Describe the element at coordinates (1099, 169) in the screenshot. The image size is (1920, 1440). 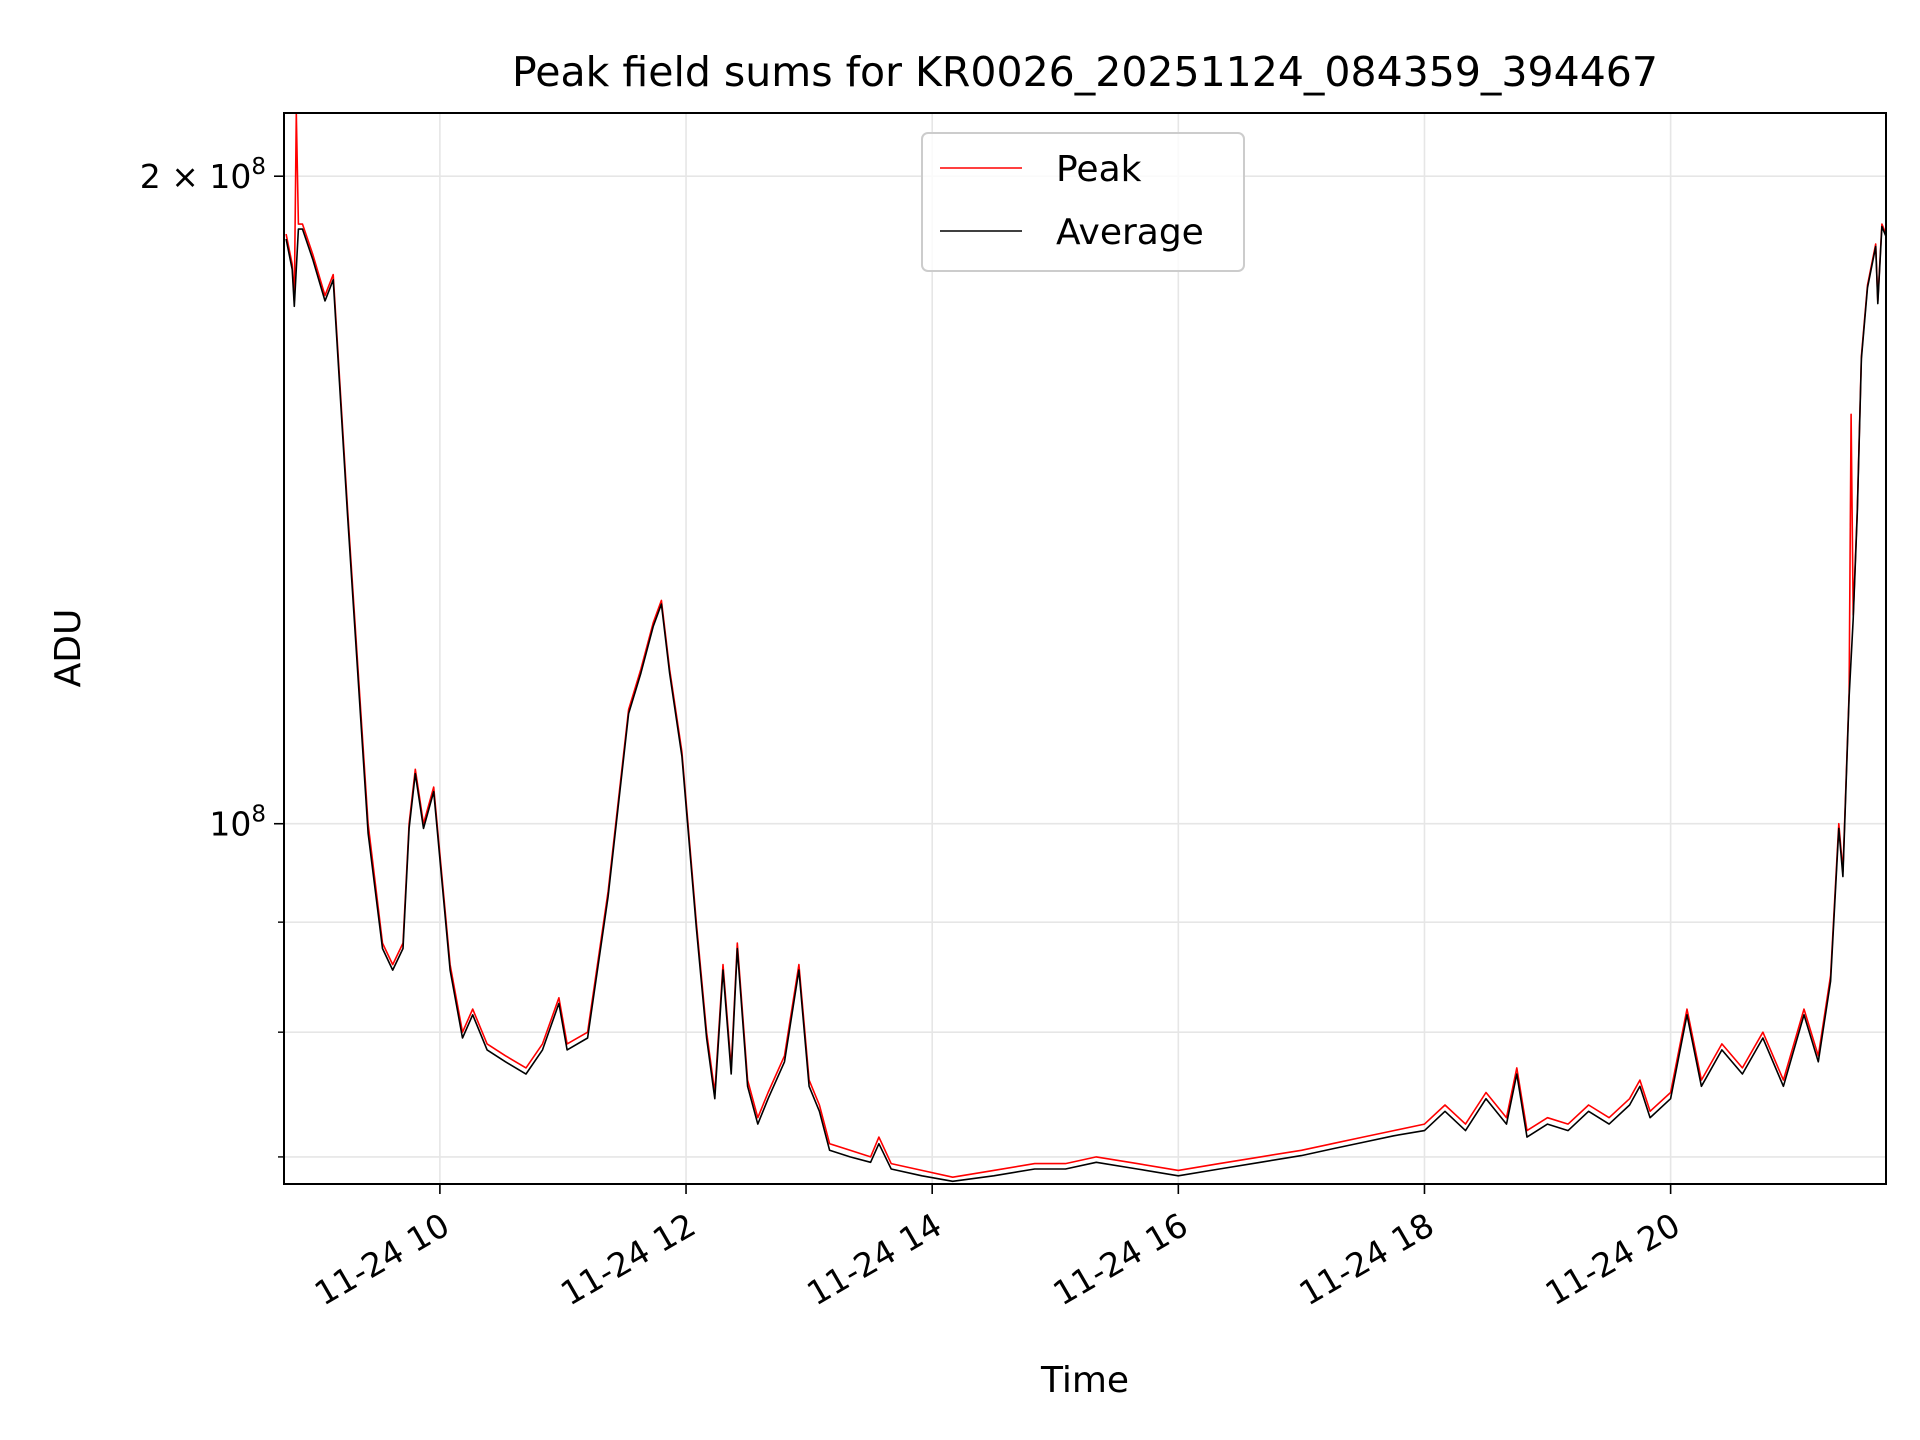
I see `legend-label-peak: Peak` at that location.